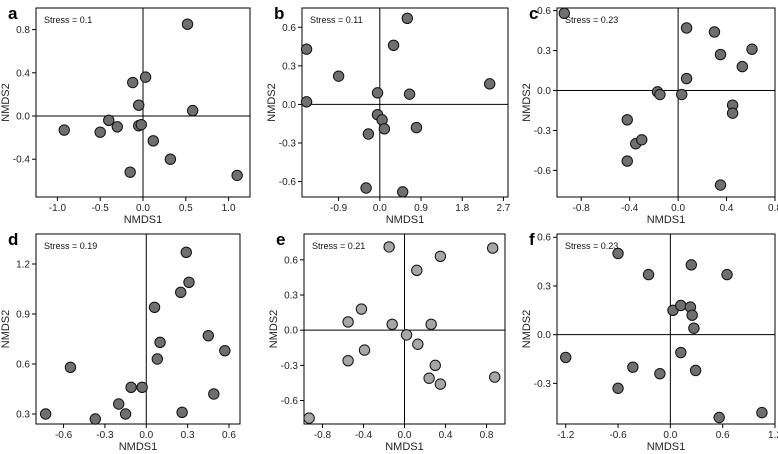  Describe the element at coordinates (533, 13) in the screenshot. I see `panel-letter: c` at that location.